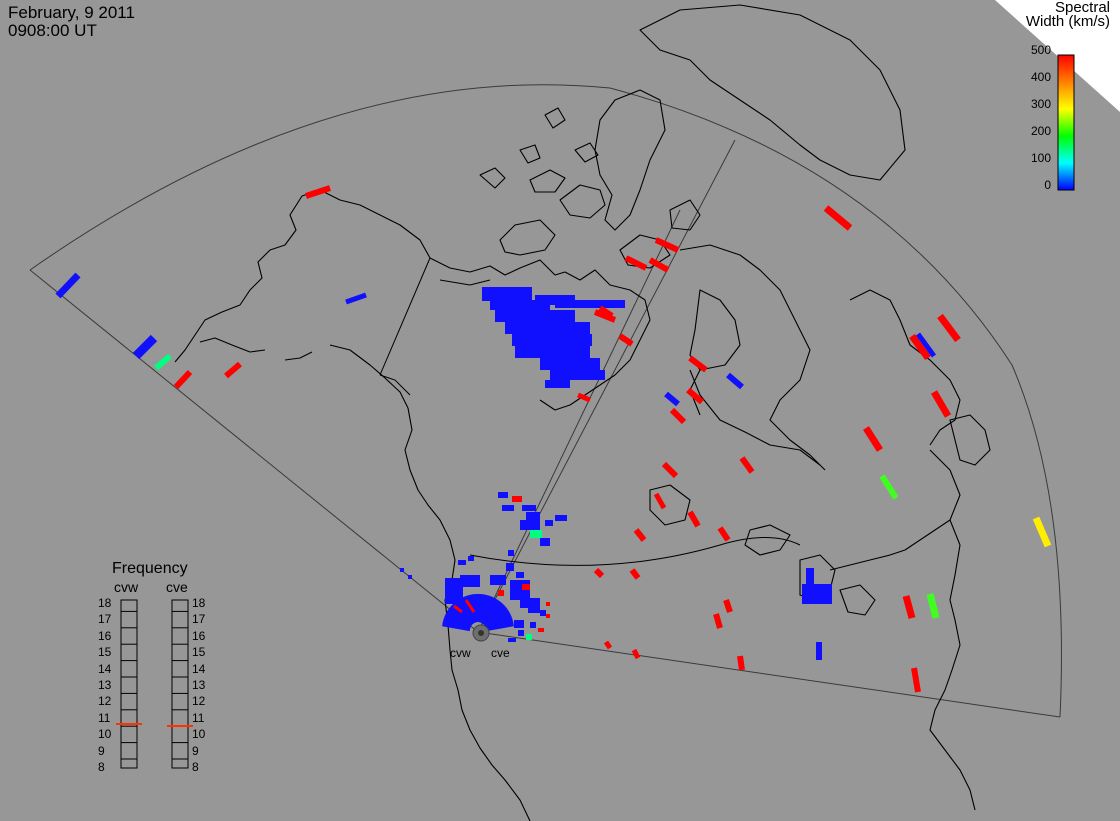 This screenshot has width=1120, height=821. Describe the element at coordinates (199, 685) in the screenshot. I see `cve-frequency-tick: 13` at that location.